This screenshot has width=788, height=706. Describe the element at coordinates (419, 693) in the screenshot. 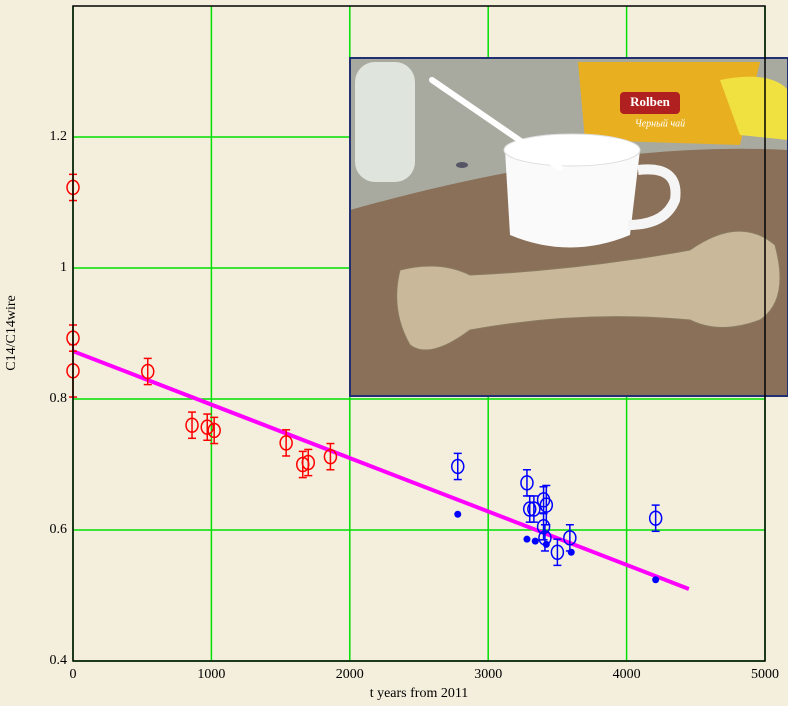

I see `x-axis-label: t years from 2011` at that location.